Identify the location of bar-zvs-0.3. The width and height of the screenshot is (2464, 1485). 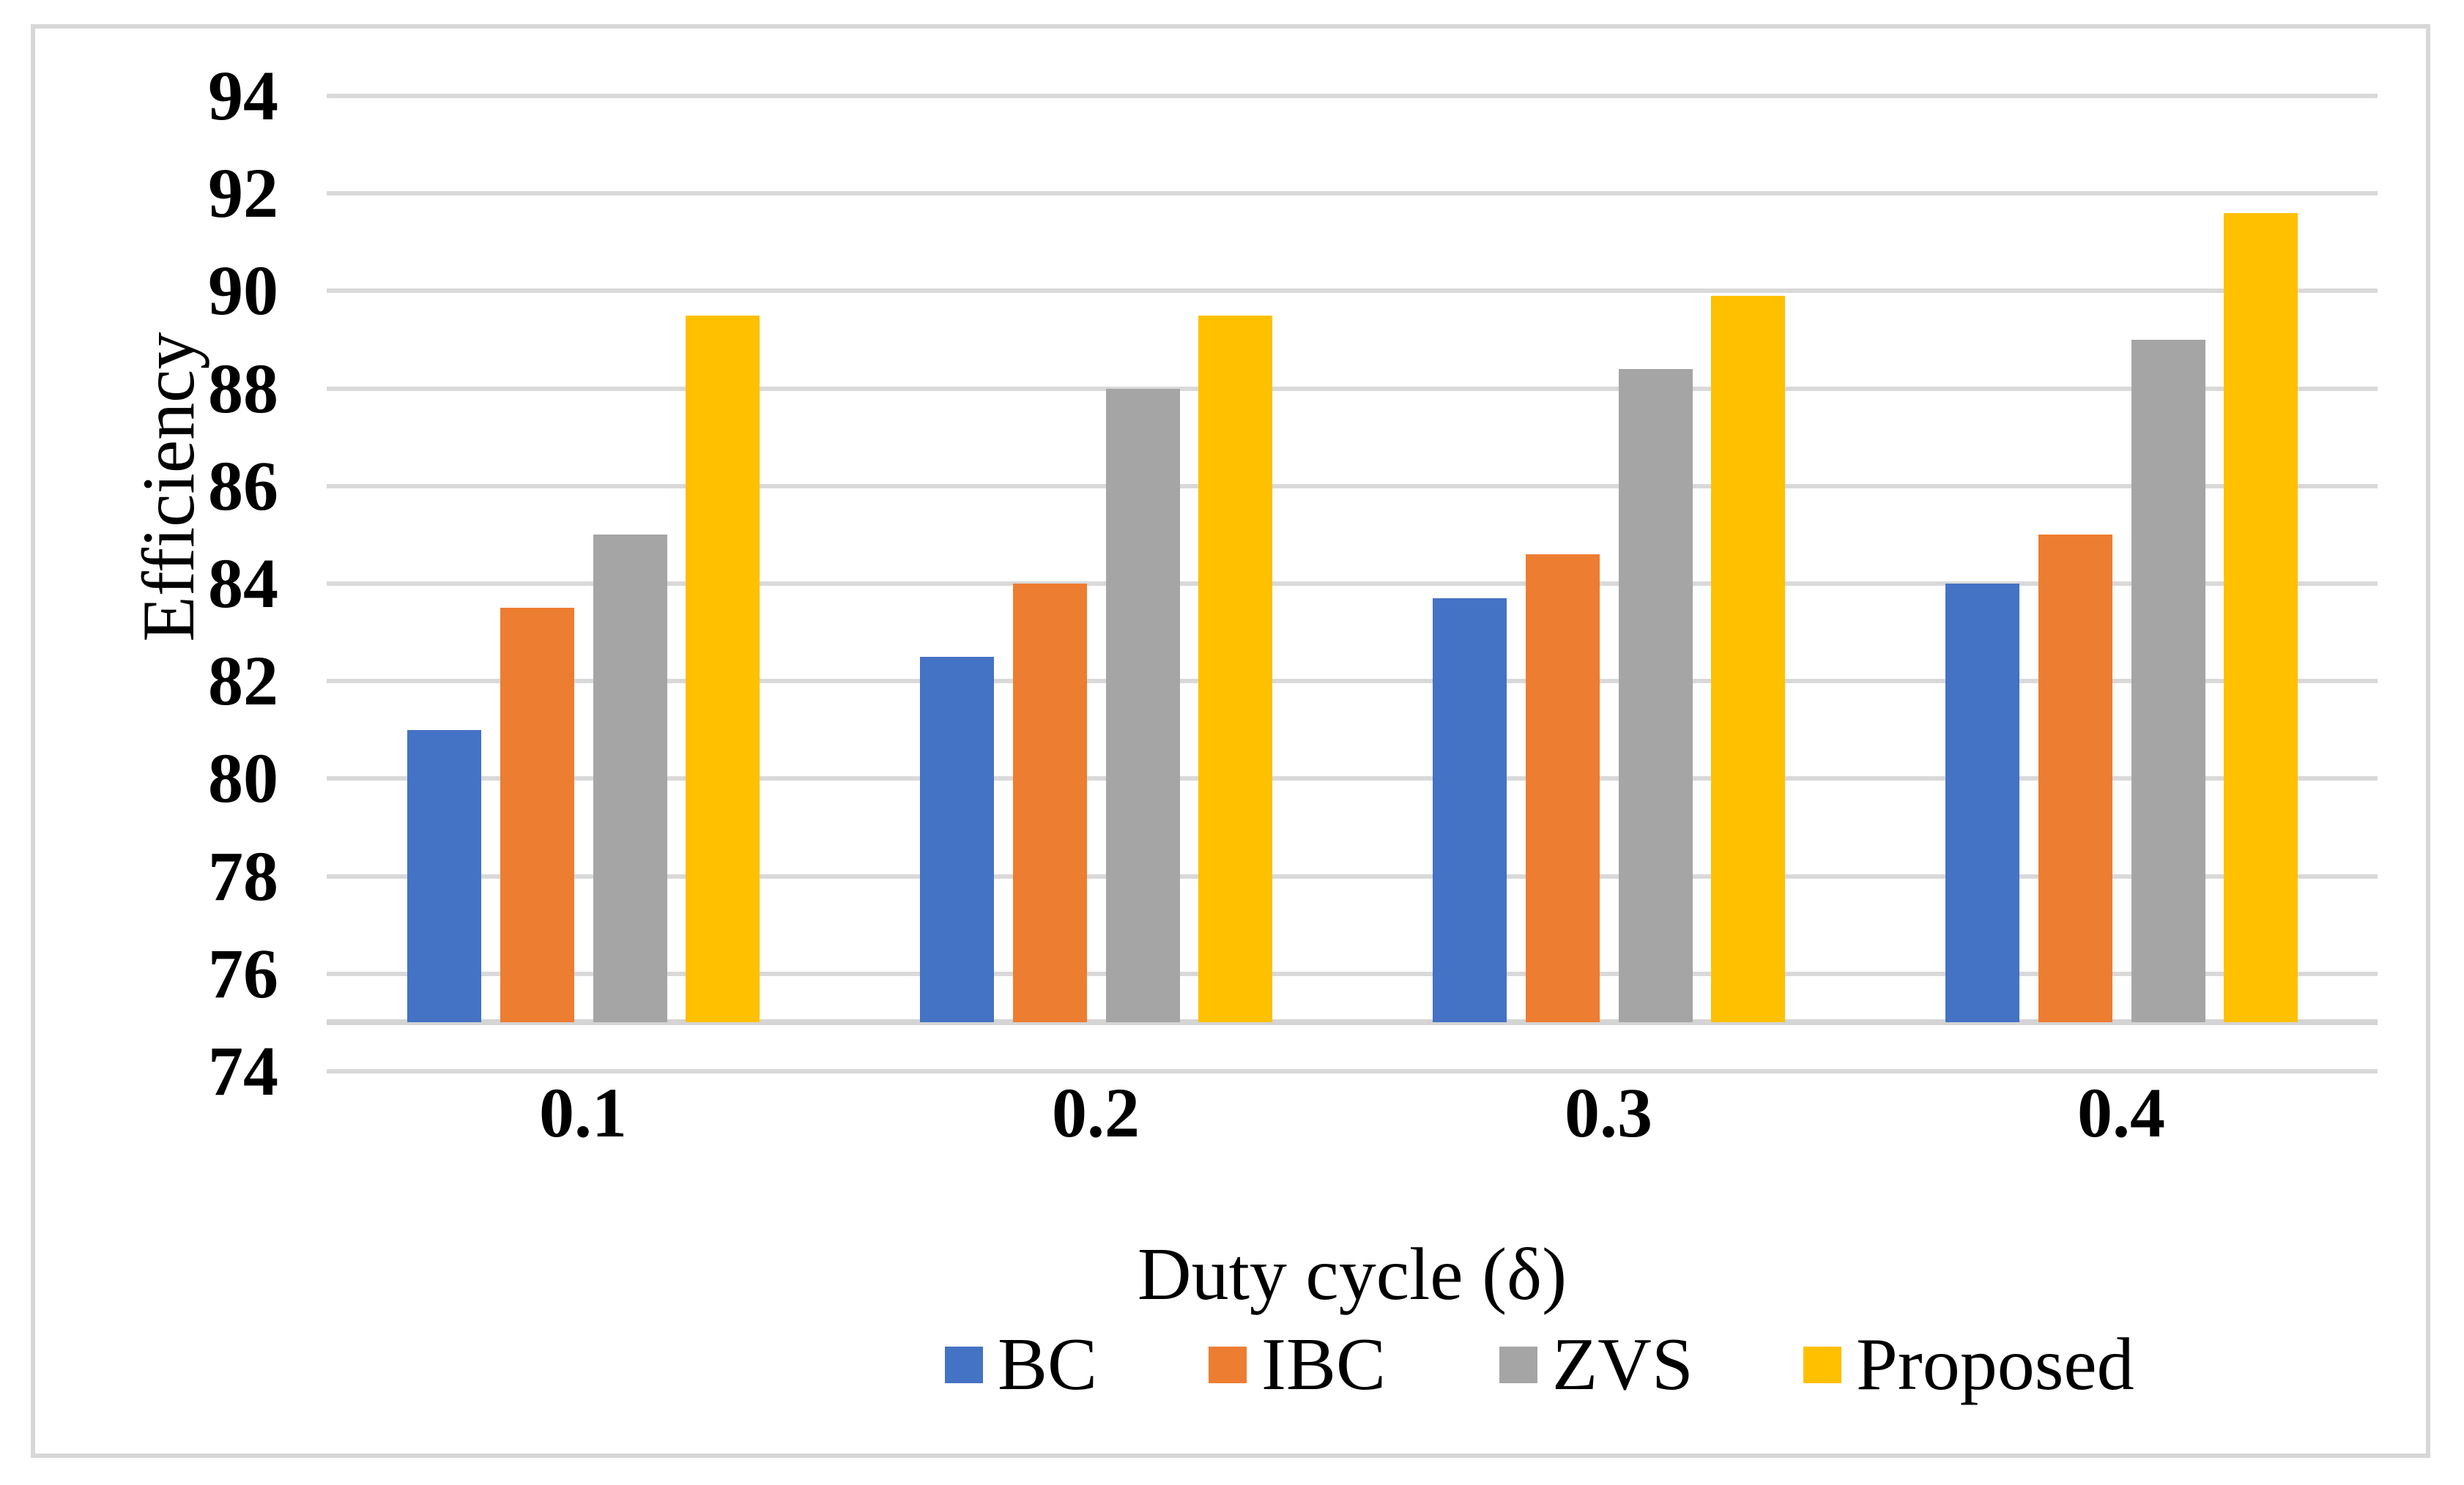
(1655, 695).